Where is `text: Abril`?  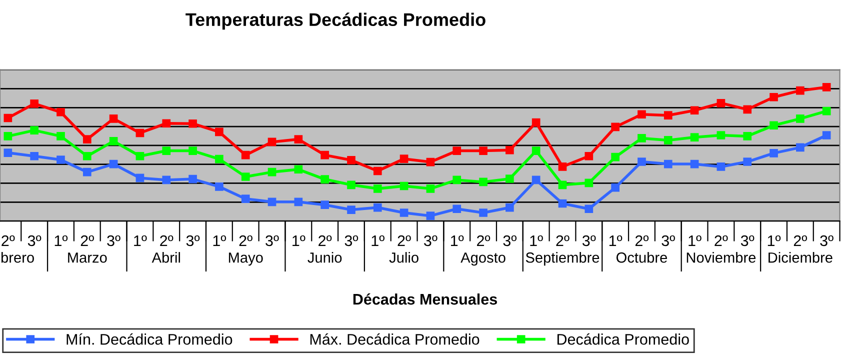 text: Abril is located at coordinates (166, 257).